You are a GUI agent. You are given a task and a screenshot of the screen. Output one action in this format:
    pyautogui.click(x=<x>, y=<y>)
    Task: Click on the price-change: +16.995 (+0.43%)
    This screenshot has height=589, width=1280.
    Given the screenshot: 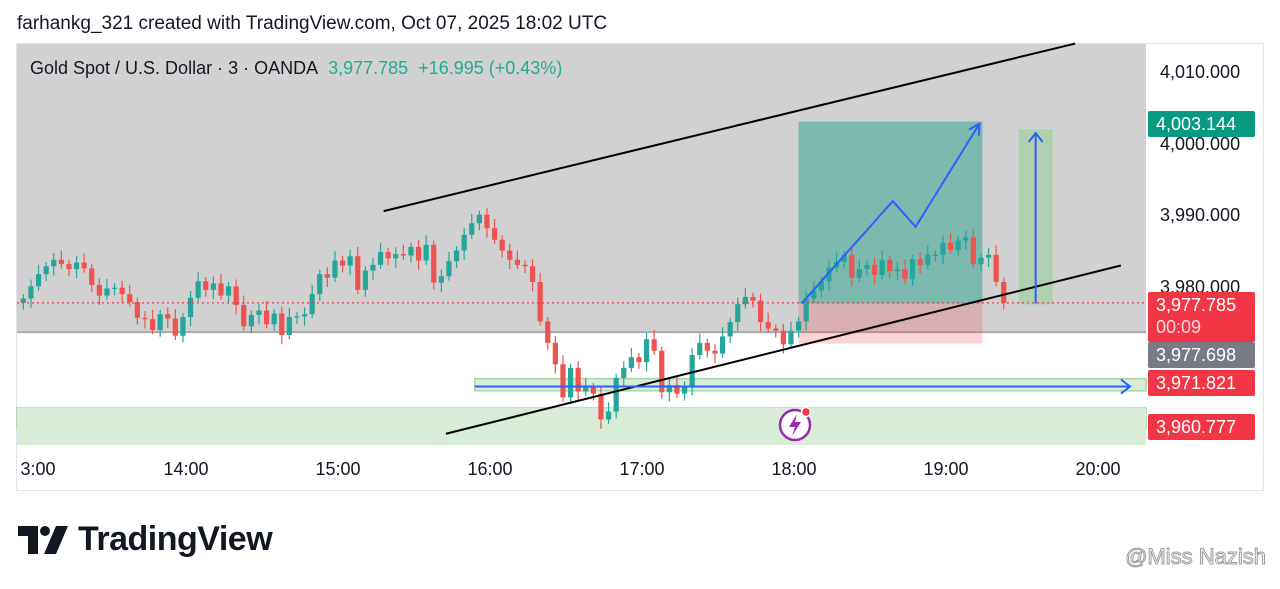 What is the action you would take?
    pyautogui.click(x=490, y=68)
    